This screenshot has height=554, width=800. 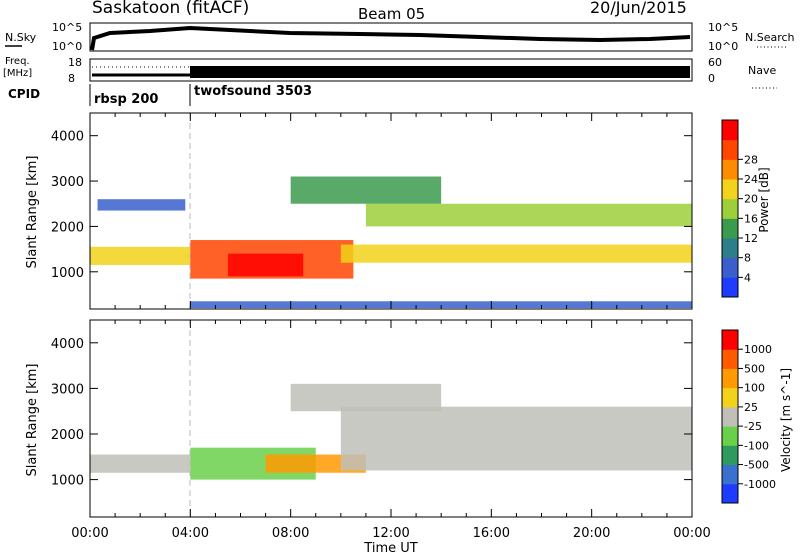 What do you see at coordinates (756, 445) in the screenshot?
I see `colorbar-tick-label: -100` at bounding box center [756, 445].